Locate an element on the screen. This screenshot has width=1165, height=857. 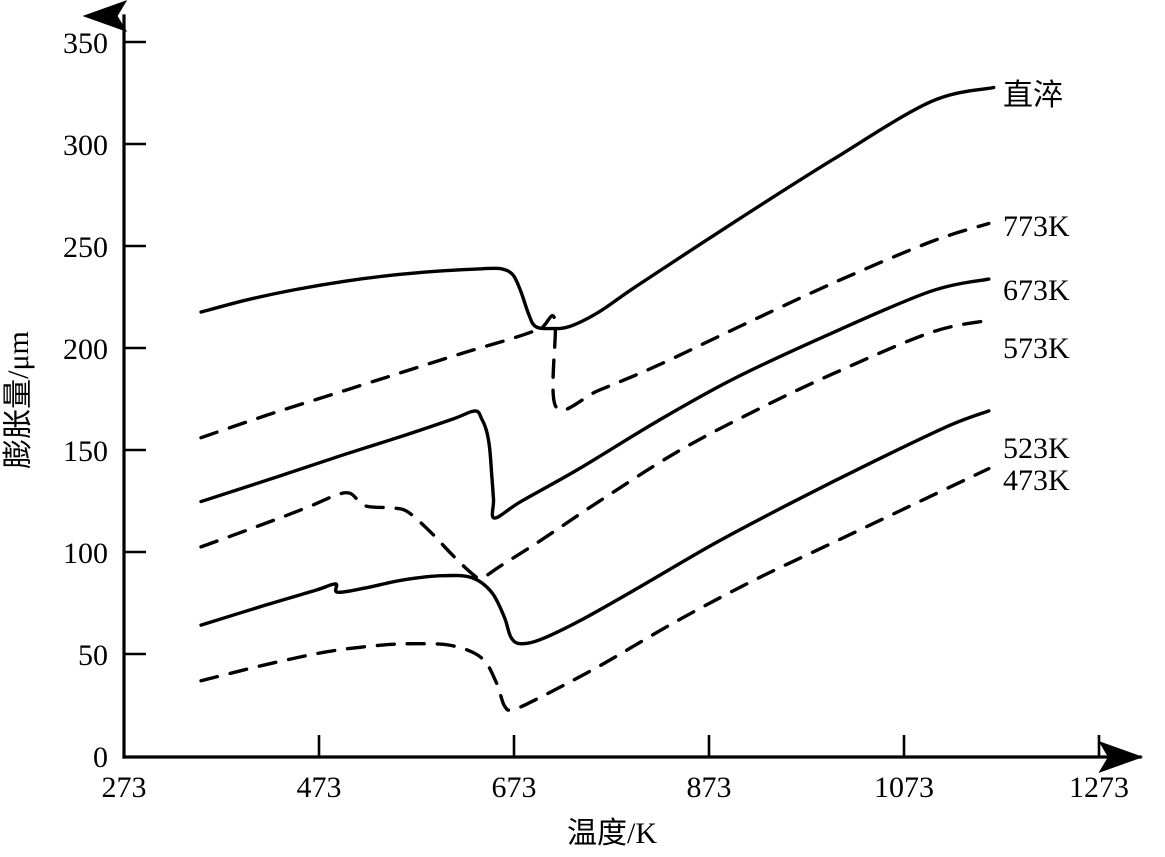
y-axis-tick-labels: 350 300 250 200 150 100 50 0 is located at coordinates (85, 400).